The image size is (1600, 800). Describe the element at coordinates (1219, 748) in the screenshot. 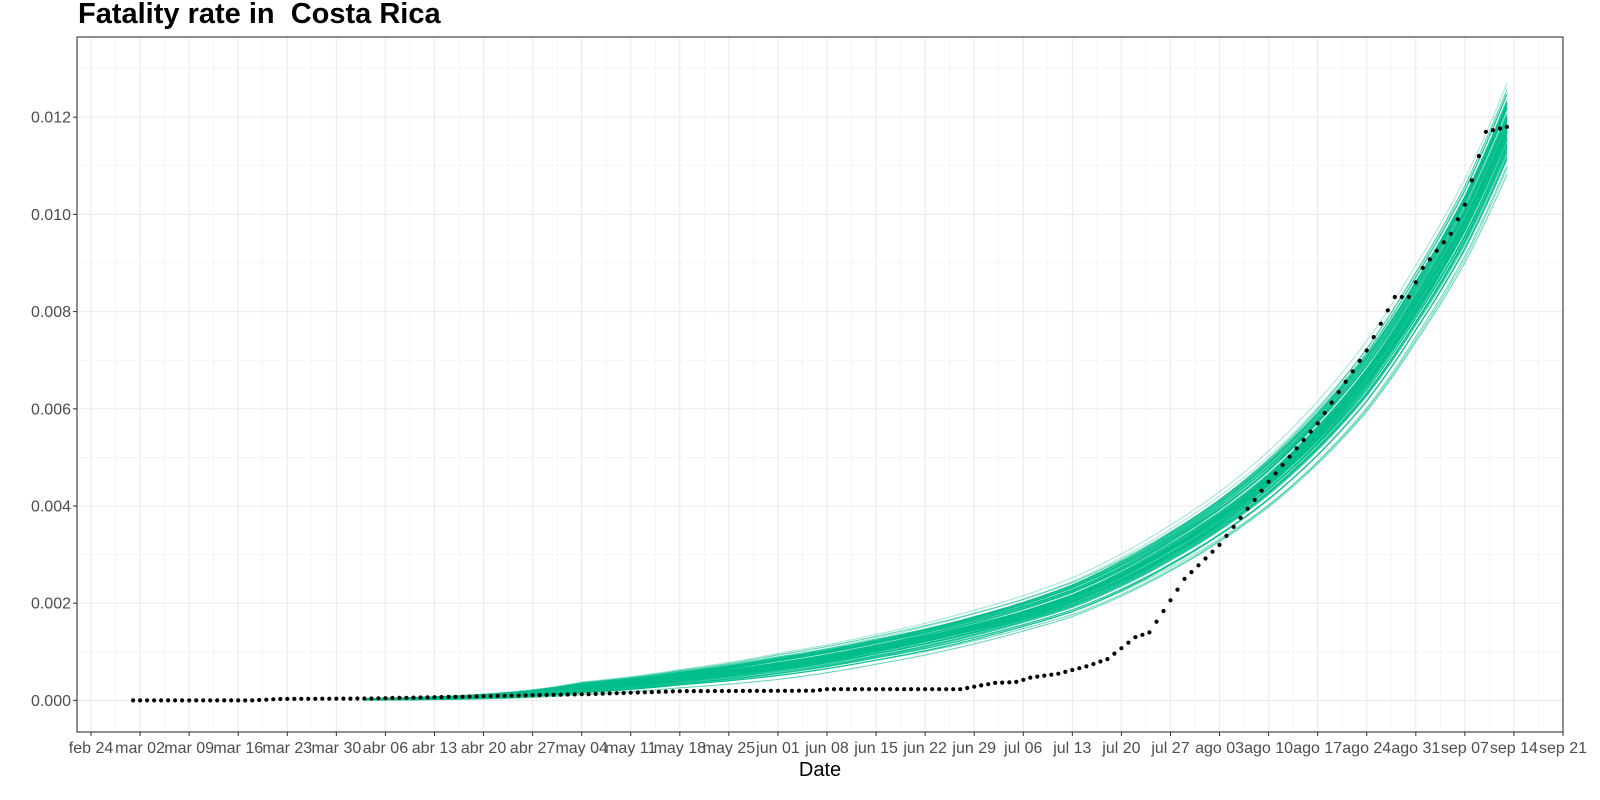

I see `x-tick-label: ago 03` at that location.